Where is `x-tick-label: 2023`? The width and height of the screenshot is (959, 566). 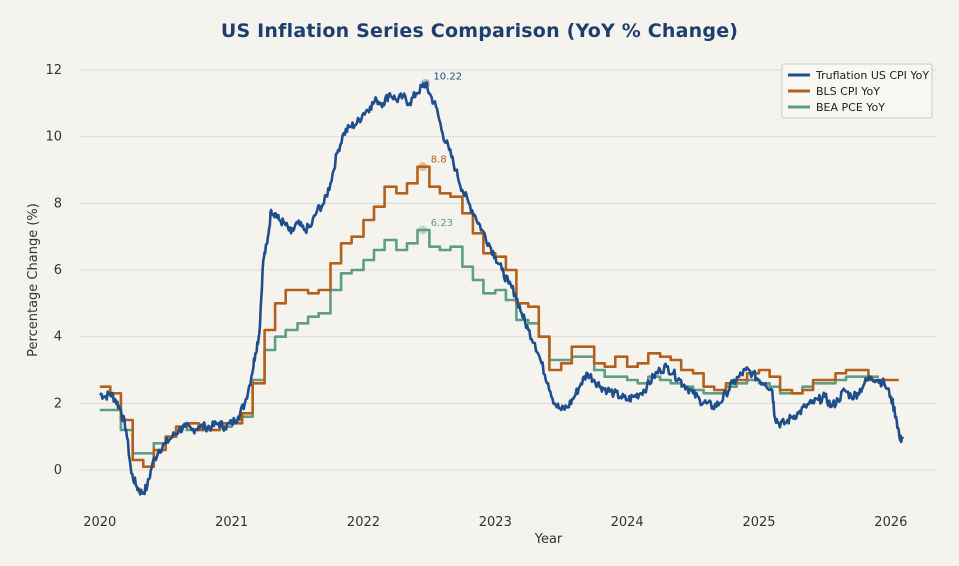 x-tick-label: 2023 is located at coordinates (495, 522).